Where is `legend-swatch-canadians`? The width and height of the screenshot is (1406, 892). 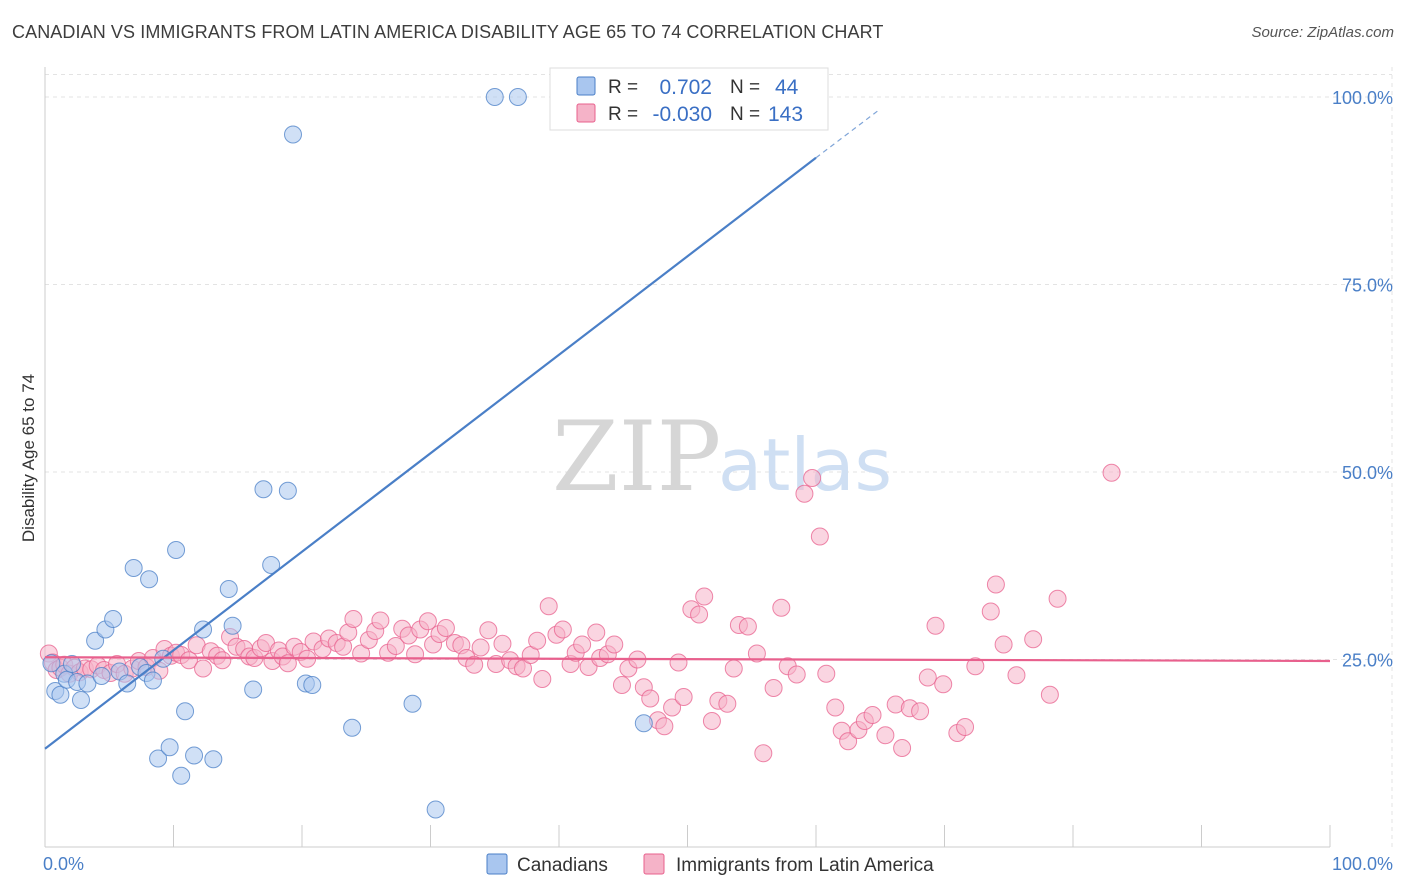
legend-swatch-canadians is located at coordinates (586, 86).